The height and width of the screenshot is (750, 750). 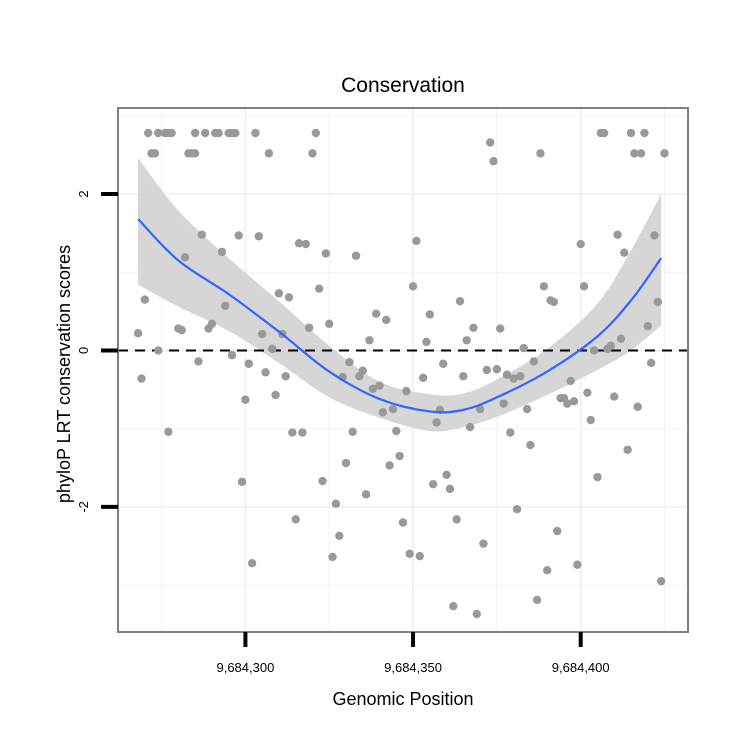 What do you see at coordinates (413, 653) in the screenshot?
I see `x-axis-ticks: 9,684,300 9,684,350 9,684,400` at bounding box center [413, 653].